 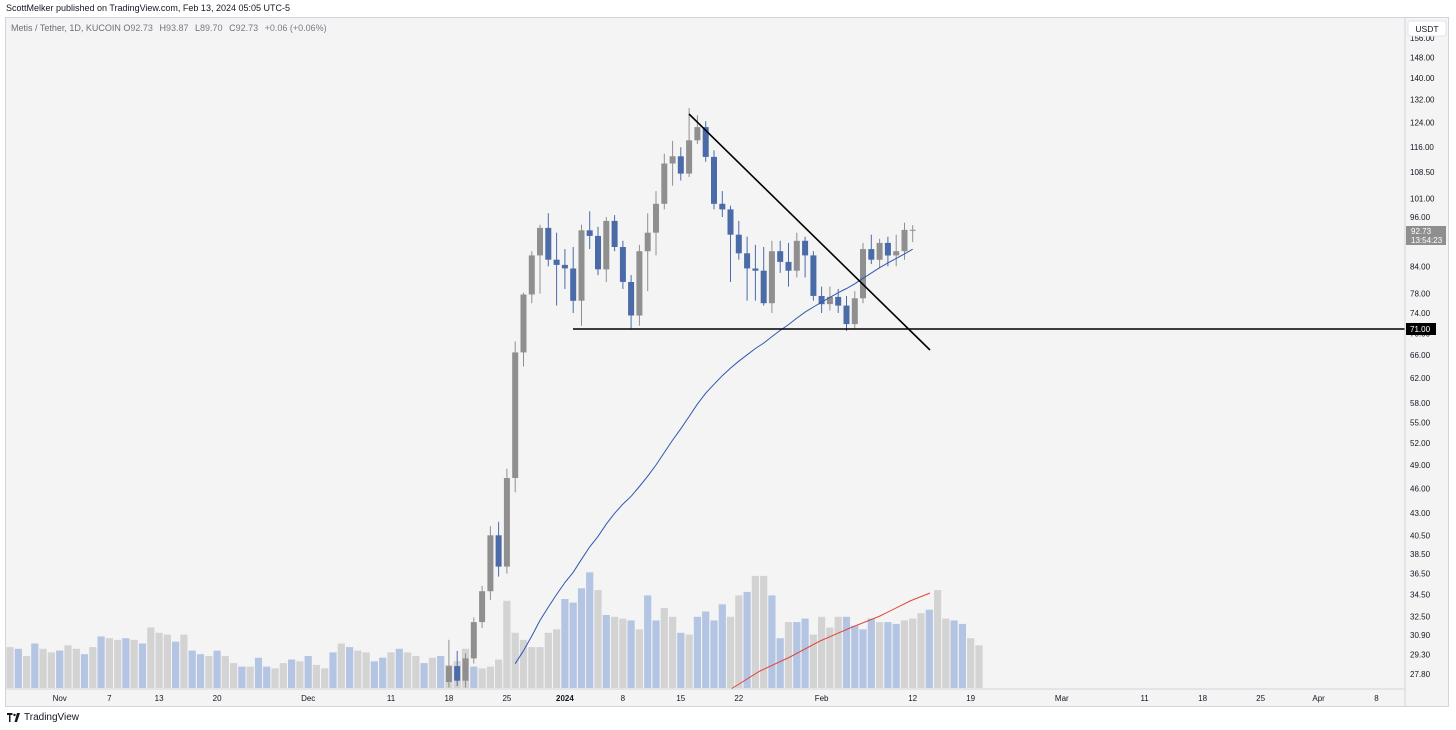 I want to click on currency-label: USDT, so click(x=1427, y=28).